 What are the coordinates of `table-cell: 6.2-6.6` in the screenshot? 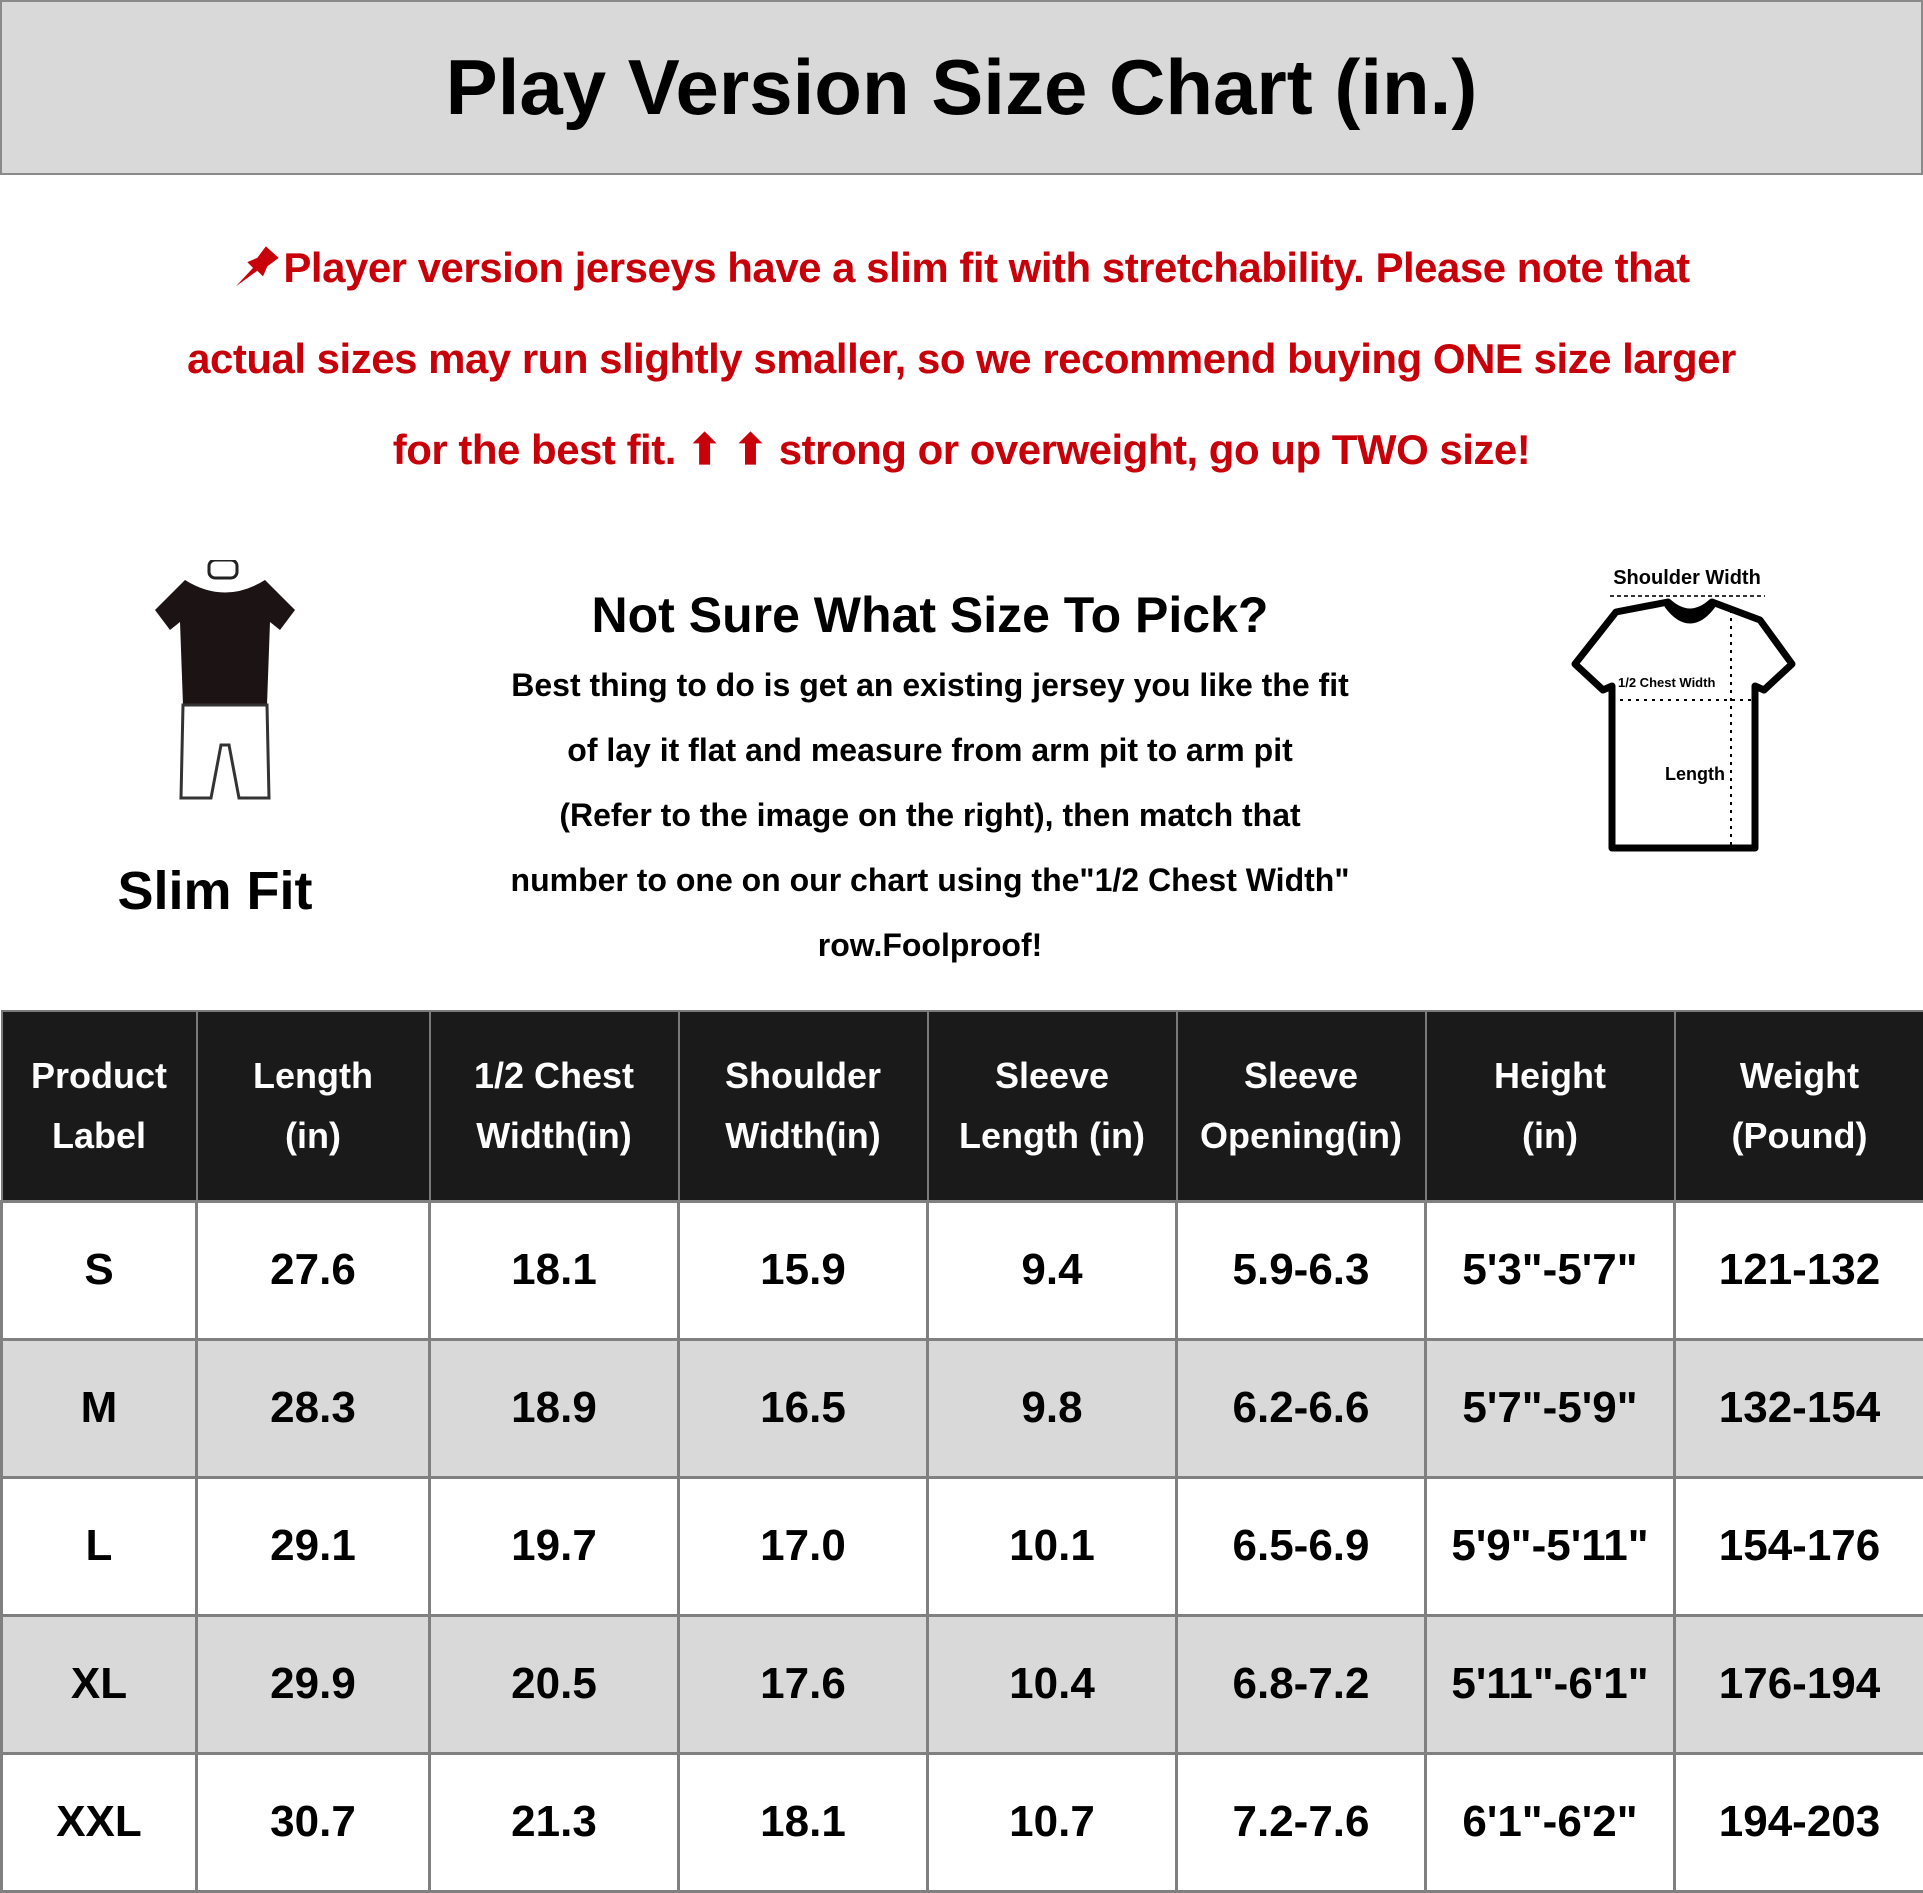 It's located at (1301, 1408).